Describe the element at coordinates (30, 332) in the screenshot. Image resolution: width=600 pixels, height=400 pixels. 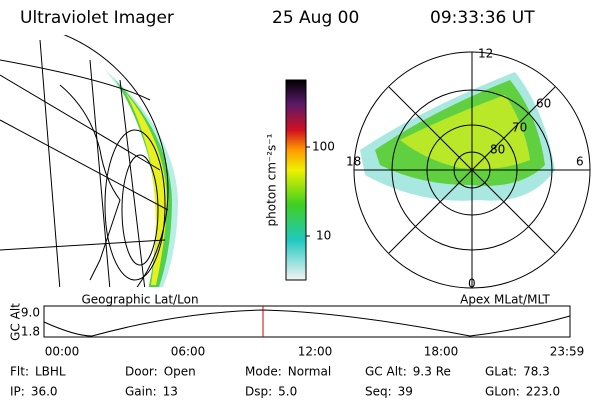
I see `orbit-ytick: 1.8` at that location.